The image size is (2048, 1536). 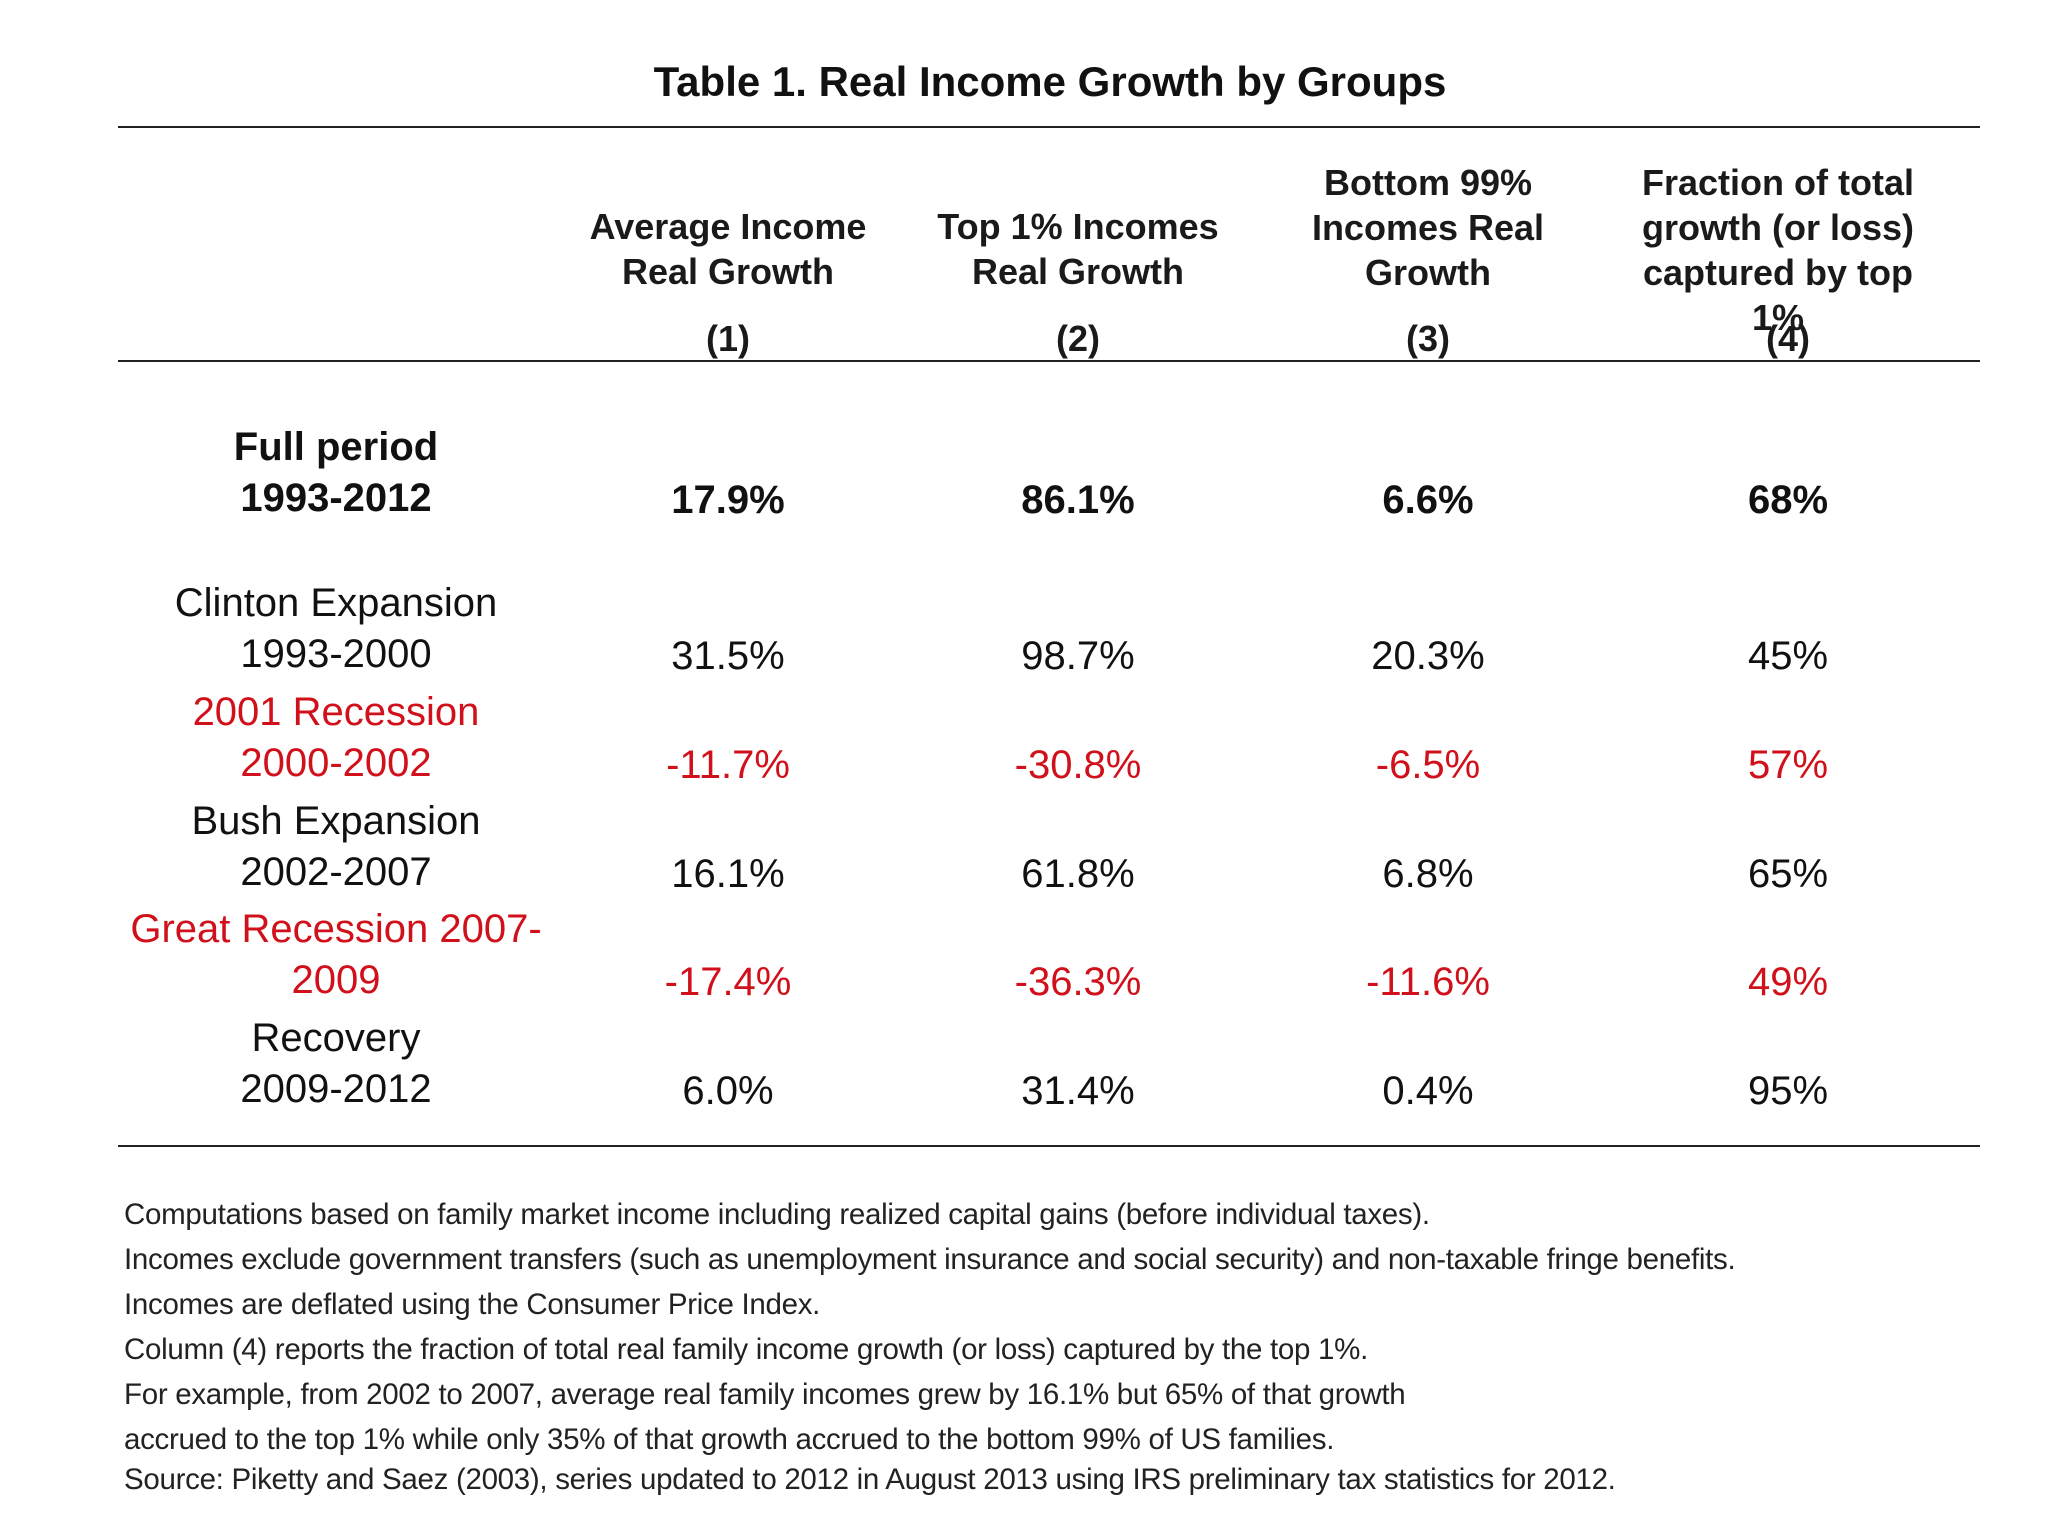 I want to click on row-label-line2: 2009, so click(x=336, y=980).